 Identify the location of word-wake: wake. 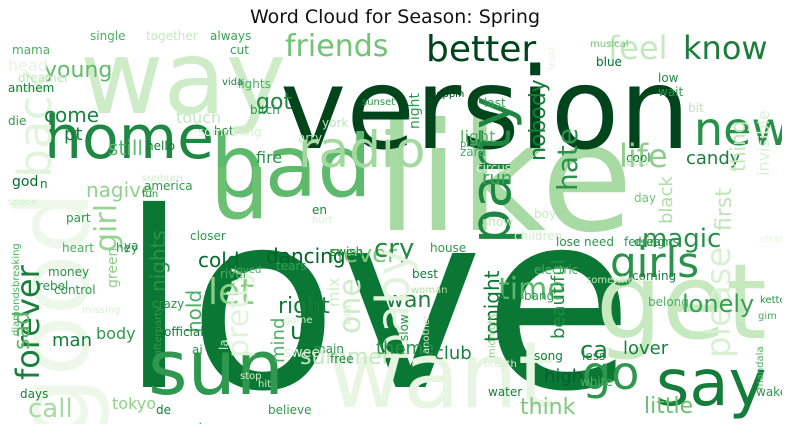
(769, 392).